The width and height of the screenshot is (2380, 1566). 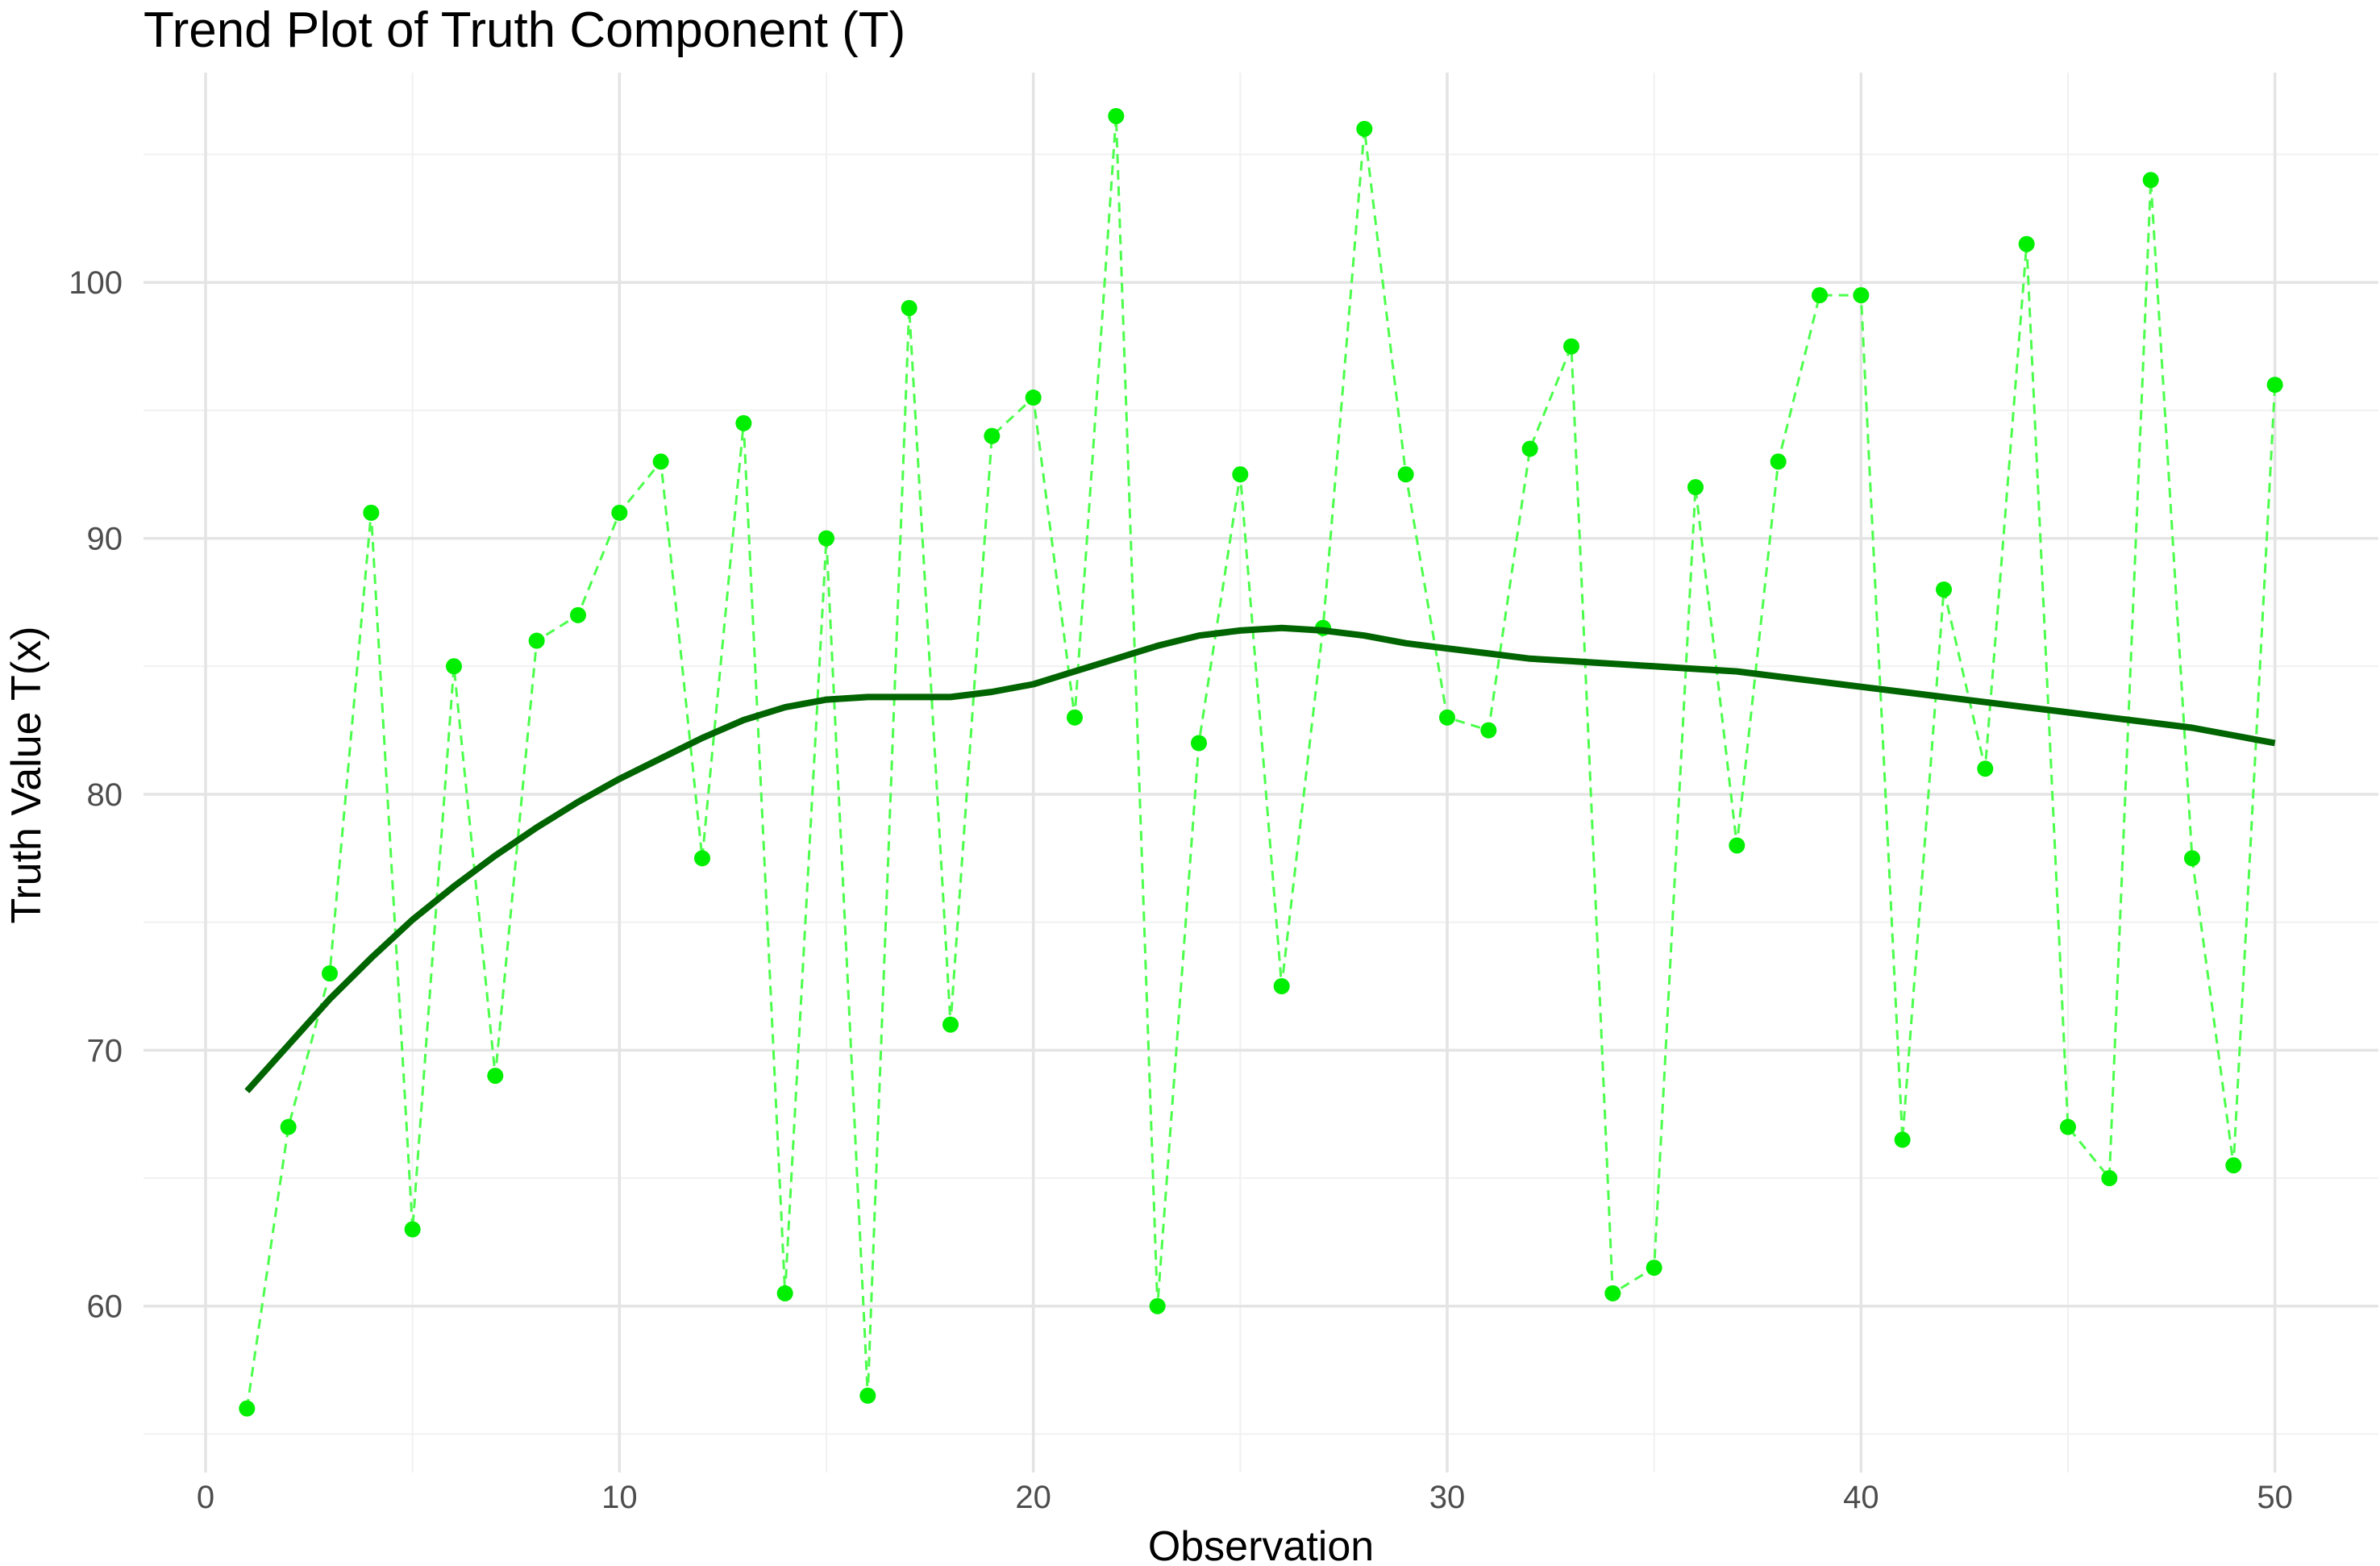 What do you see at coordinates (205, 1497) in the screenshot?
I see `x-tick-label: 0` at bounding box center [205, 1497].